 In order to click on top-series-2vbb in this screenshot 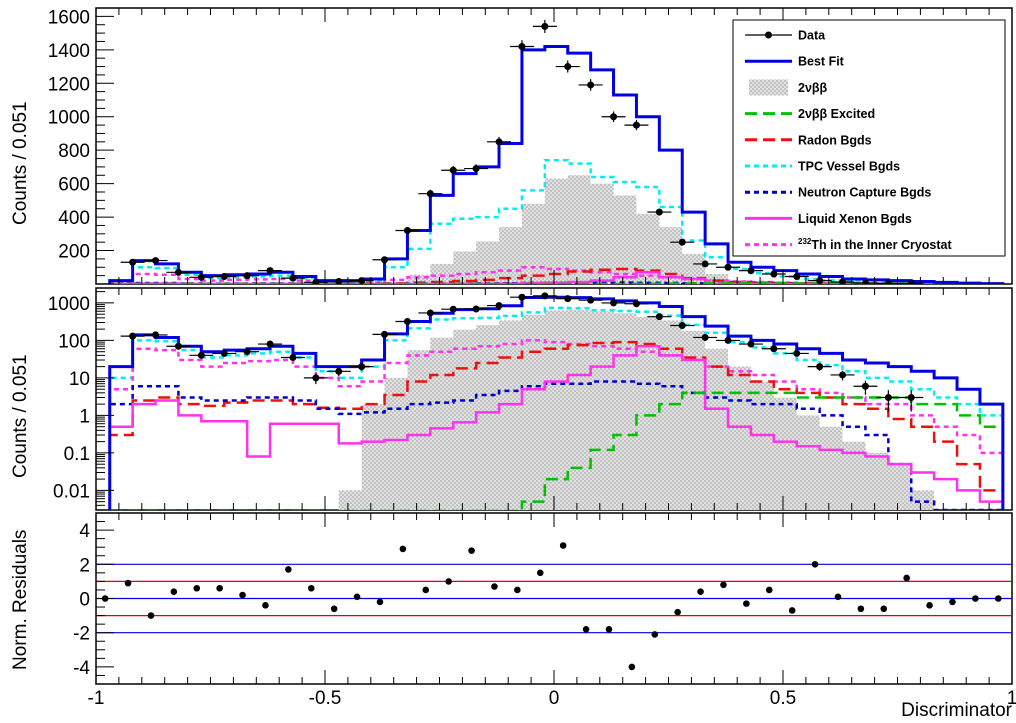, I will do `click(556, 229)`.